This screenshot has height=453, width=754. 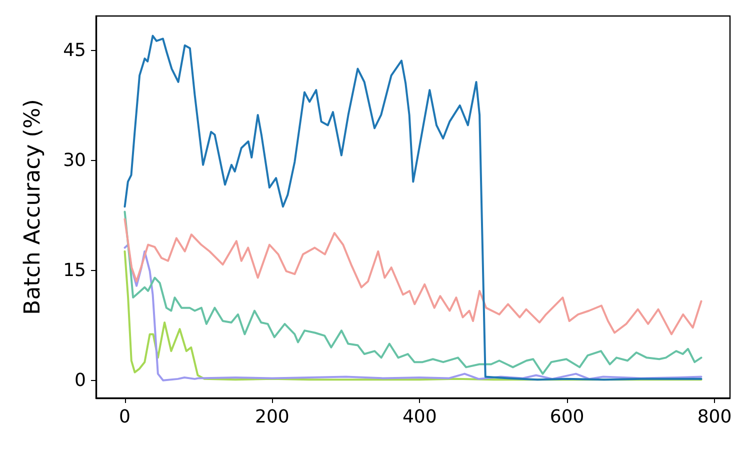 What do you see at coordinates (74, 270) in the screenshot?
I see `y-tick-label: 15` at bounding box center [74, 270].